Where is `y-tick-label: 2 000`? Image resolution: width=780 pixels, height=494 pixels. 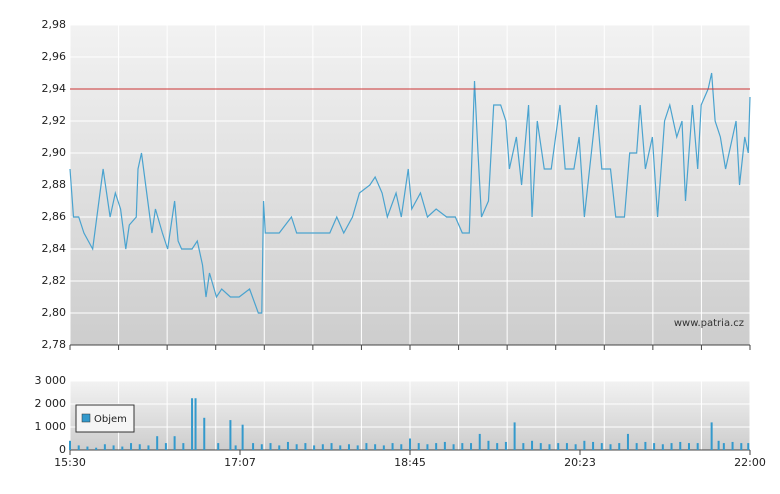
y-tick-label: 2 000 is located at coordinates (51, 403).